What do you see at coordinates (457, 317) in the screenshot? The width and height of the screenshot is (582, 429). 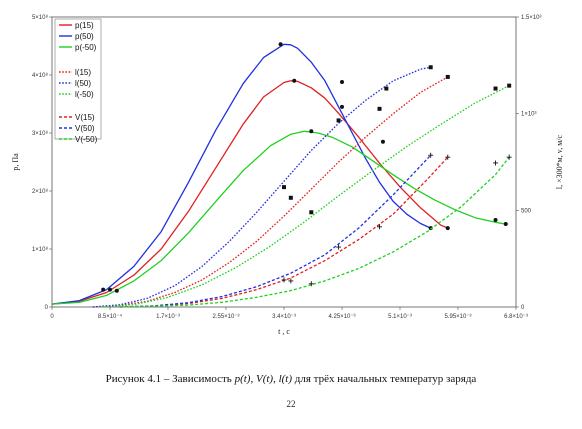 I see `x-tick-label: 5.95×10⁻³` at bounding box center [457, 317].